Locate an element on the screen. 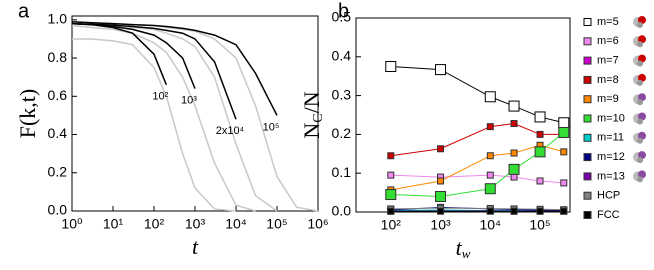  y-axis-label: NC/N is located at coordinates (312, 114).